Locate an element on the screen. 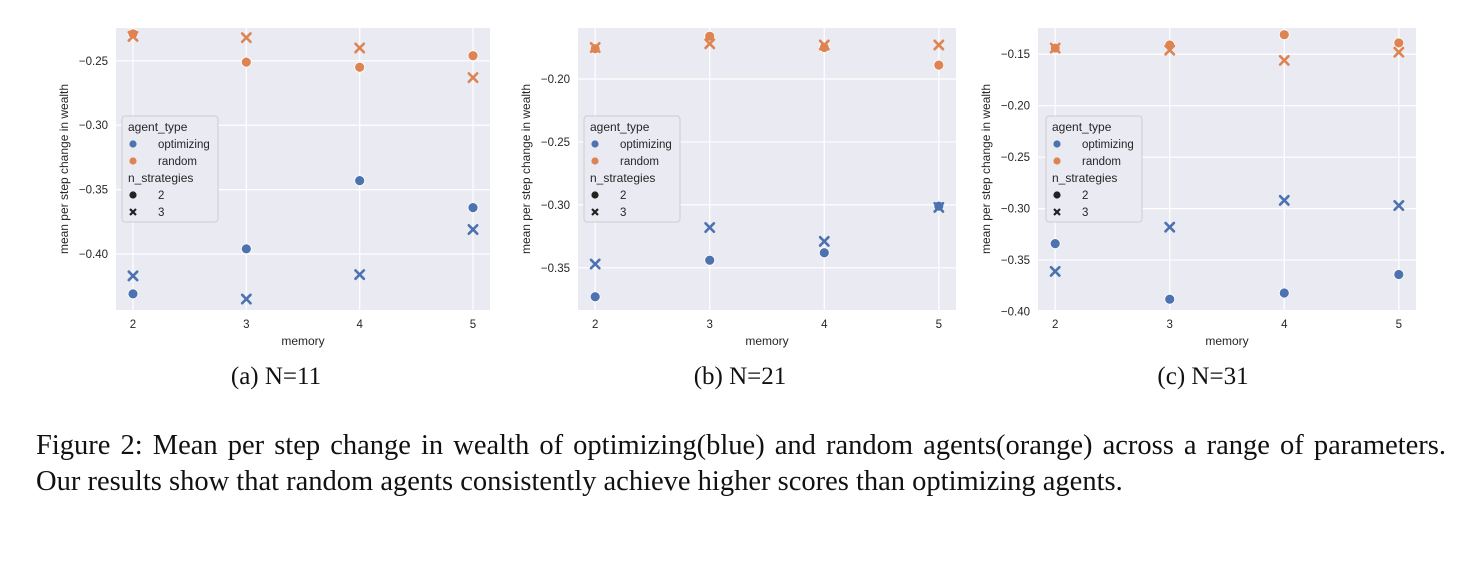 This screenshot has height=564, width=1482. subcaption-c: (c) N=31 is located at coordinates (1203, 376).